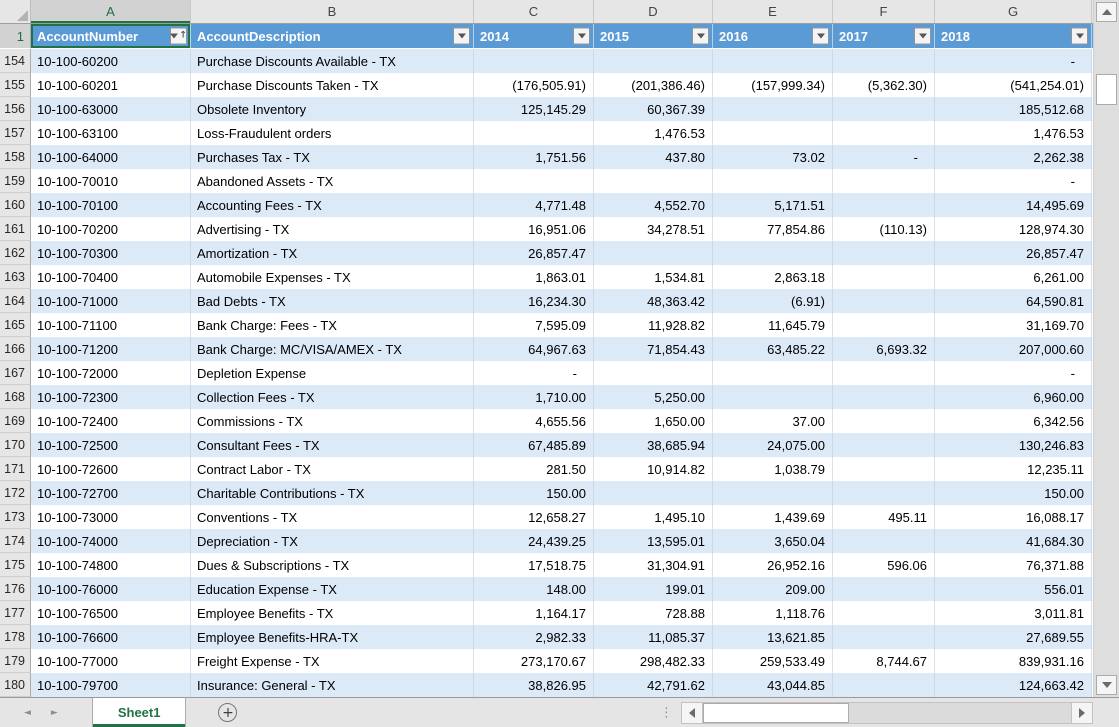 The image size is (1119, 727). I want to click on cell-2018: 27,689.55, so click(1013, 637).